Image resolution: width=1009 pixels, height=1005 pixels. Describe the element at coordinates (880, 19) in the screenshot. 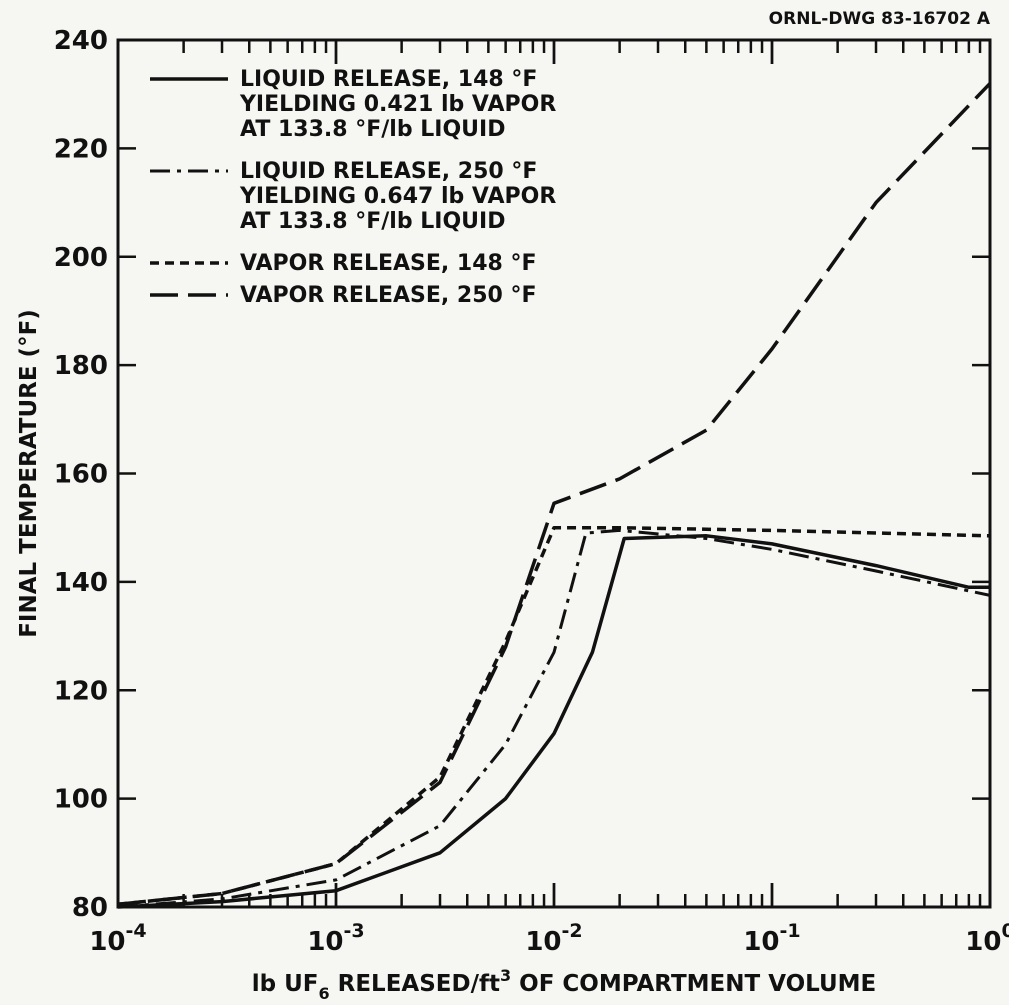

I see `drawing-id: ORNL-DWG 83-16702 A` at that location.